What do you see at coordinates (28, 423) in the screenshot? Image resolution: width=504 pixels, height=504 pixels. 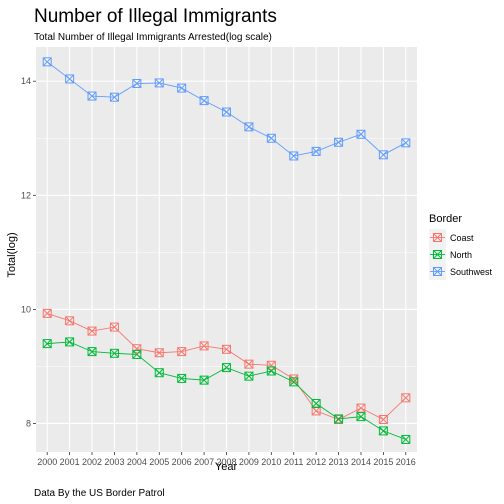 I see `y-tick-label: 8` at bounding box center [28, 423].